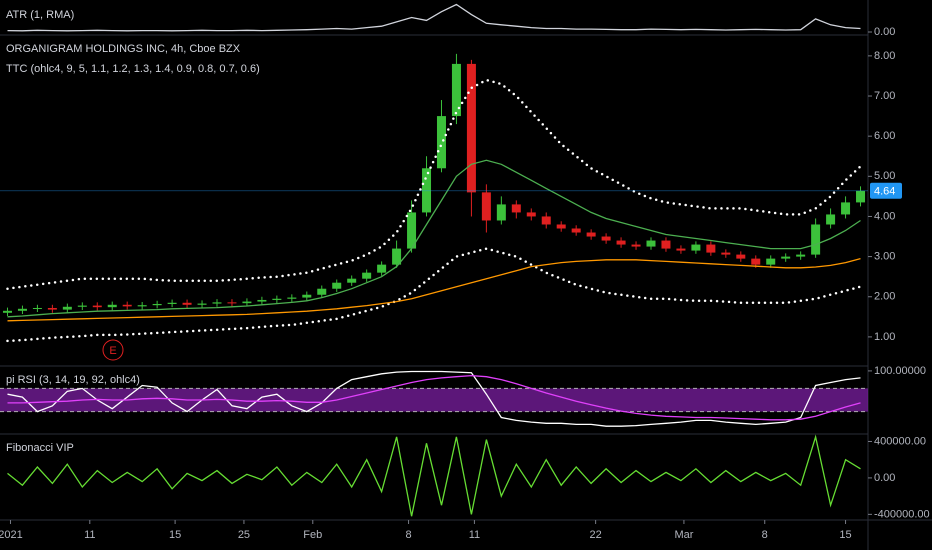 The height and width of the screenshot is (550, 932). What do you see at coordinates (884, 216) in the screenshot?
I see `y-tick-label: 4.00` at bounding box center [884, 216].